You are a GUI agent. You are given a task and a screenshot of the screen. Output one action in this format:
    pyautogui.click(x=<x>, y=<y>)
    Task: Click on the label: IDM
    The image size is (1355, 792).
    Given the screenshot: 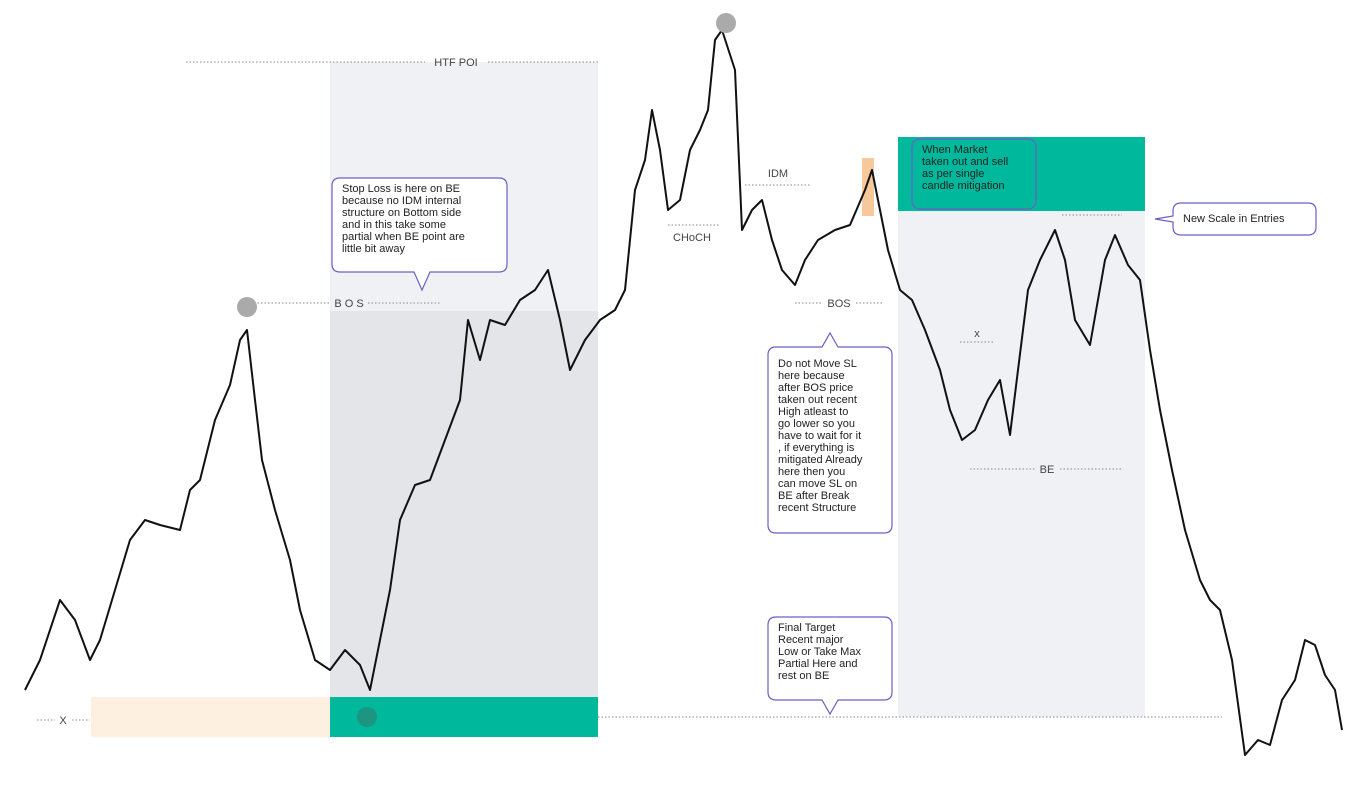 What is the action you would take?
    pyautogui.click(x=778, y=174)
    